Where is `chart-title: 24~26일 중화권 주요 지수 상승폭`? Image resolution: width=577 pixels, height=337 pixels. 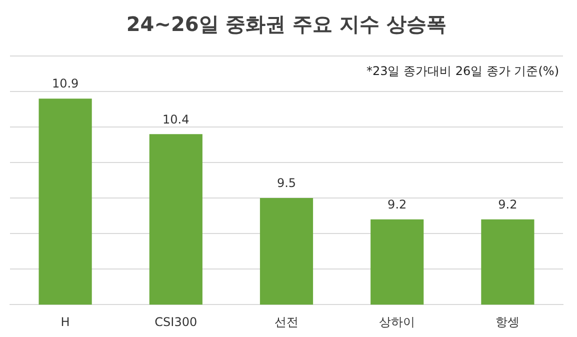 chart-title: 24~26일 중화권 주요 지수 상승폭 is located at coordinates (286, 24).